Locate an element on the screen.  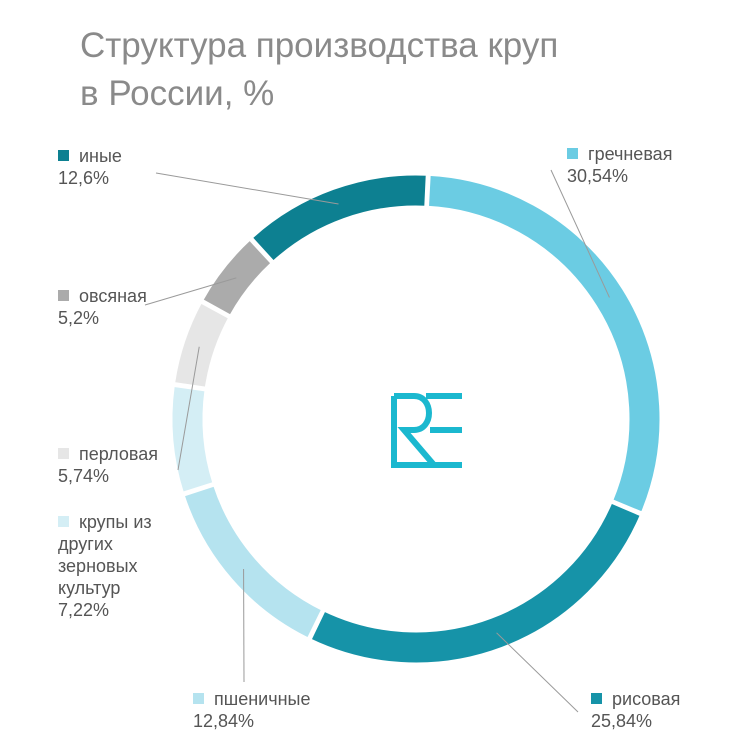
chart-title-line-2: в России, % is located at coordinates (177, 93).